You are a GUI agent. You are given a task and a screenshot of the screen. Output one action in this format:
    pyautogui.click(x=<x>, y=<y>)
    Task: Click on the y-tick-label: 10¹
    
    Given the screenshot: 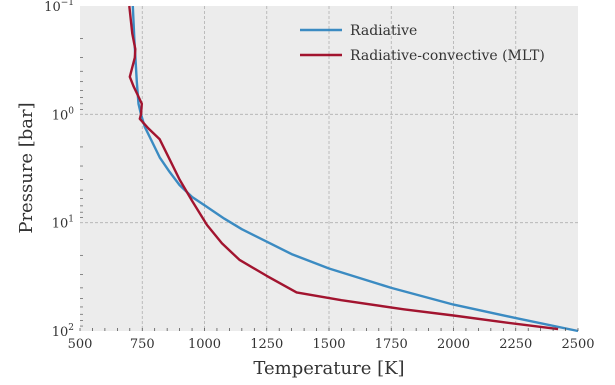 What is the action you would take?
    pyautogui.click(x=63, y=223)
    